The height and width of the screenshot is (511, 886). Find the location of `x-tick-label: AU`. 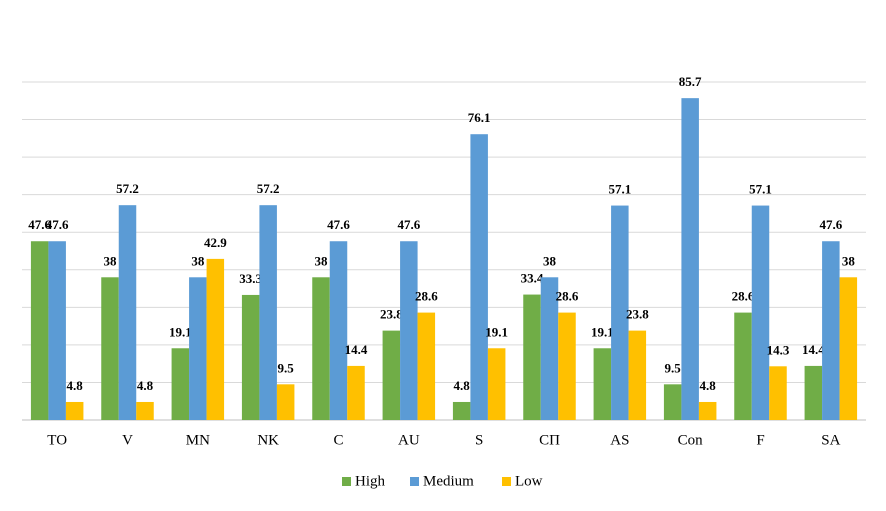

x-tick-label: AU is located at coordinates (409, 440).